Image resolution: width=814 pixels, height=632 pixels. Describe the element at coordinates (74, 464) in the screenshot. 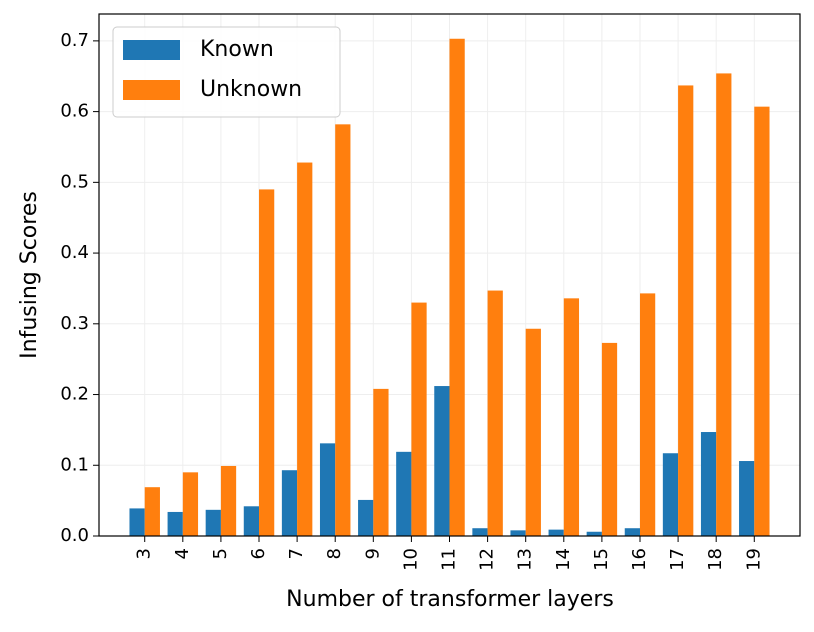

I see `y-tick-label: 0.1` at that location.